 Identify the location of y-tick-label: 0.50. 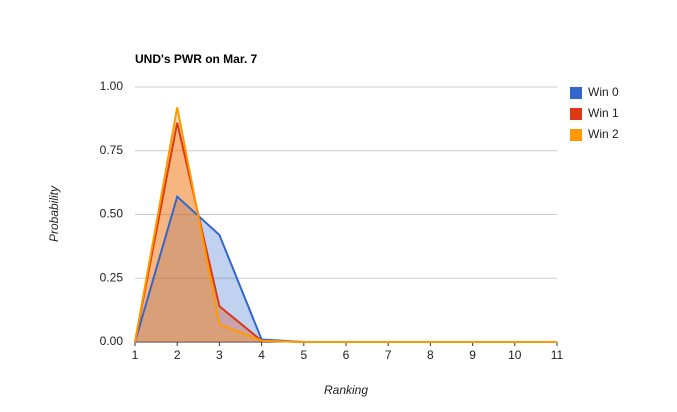
(112, 214).